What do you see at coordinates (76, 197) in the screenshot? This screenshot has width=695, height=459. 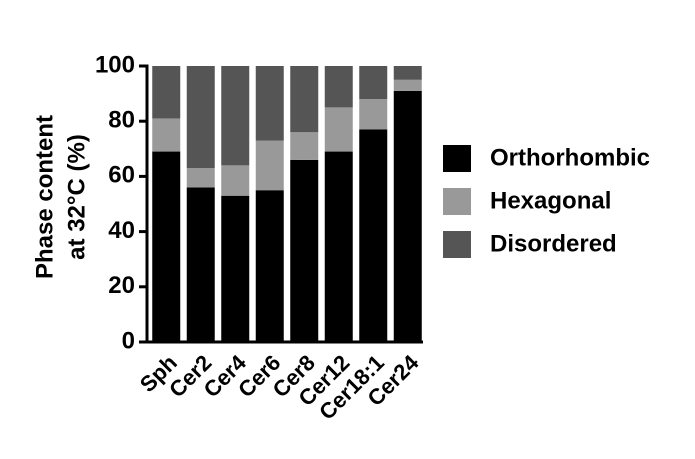 I see `y-axis-label-line: at 32°C (%)` at bounding box center [76, 197].